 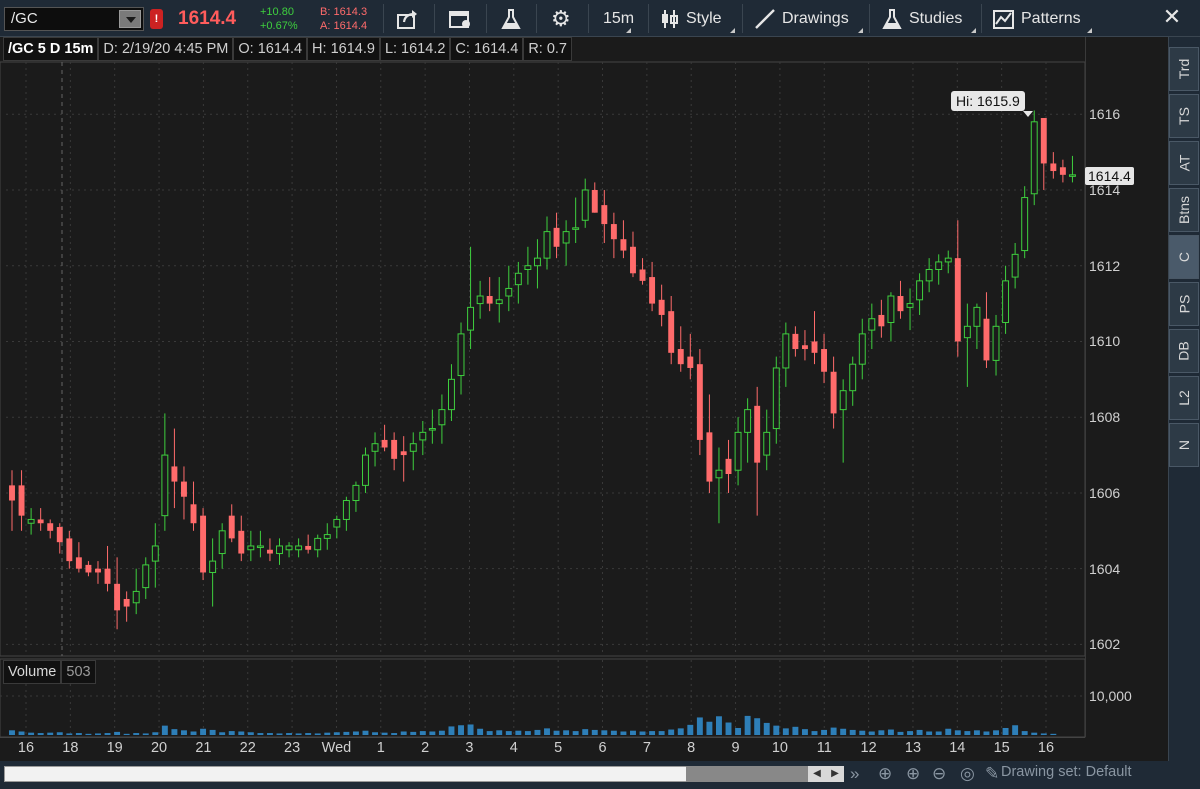 I want to click on studies-button: Studies, so click(x=930, y=18).